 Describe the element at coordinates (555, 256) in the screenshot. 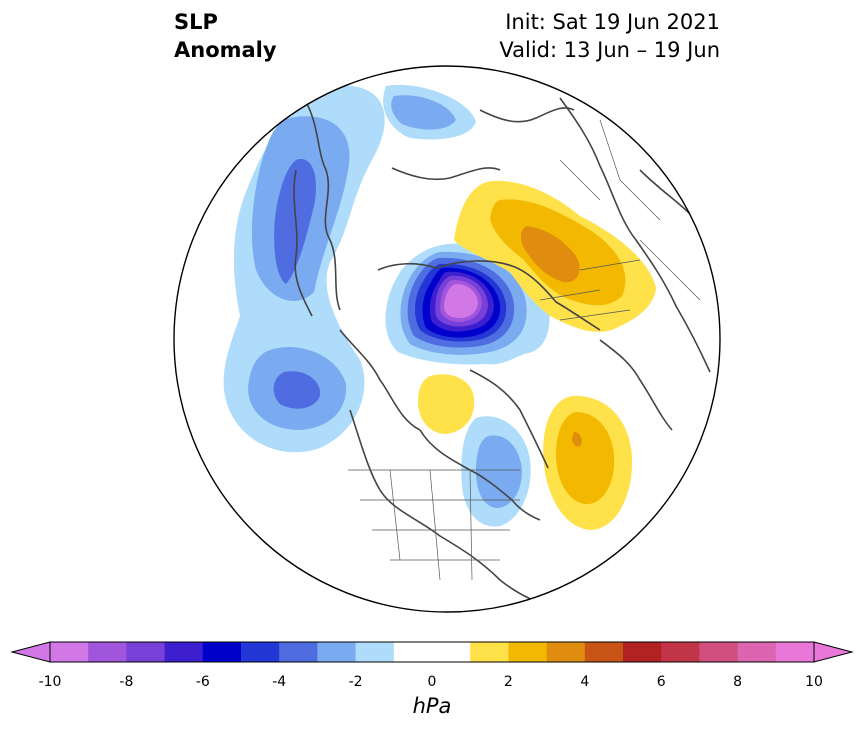

I see `eurasia-positive-anomaly` at that location.